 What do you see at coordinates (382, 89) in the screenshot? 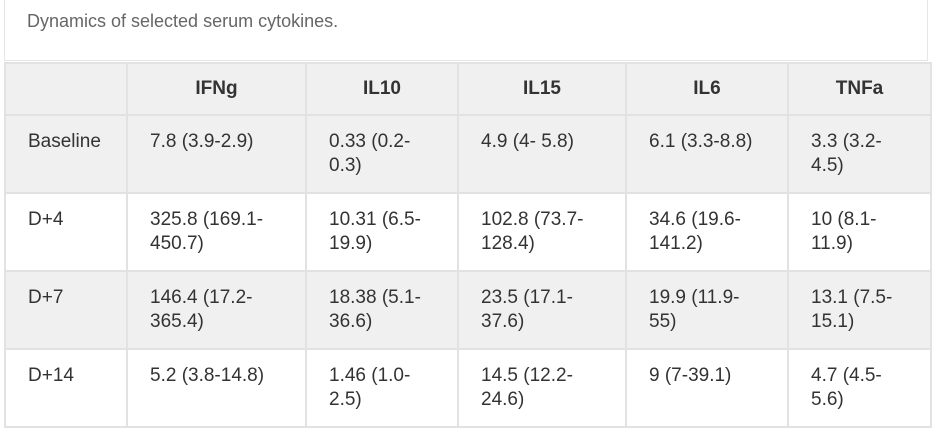
I see `header-cell: IL10` at bounding box center [382, 89].